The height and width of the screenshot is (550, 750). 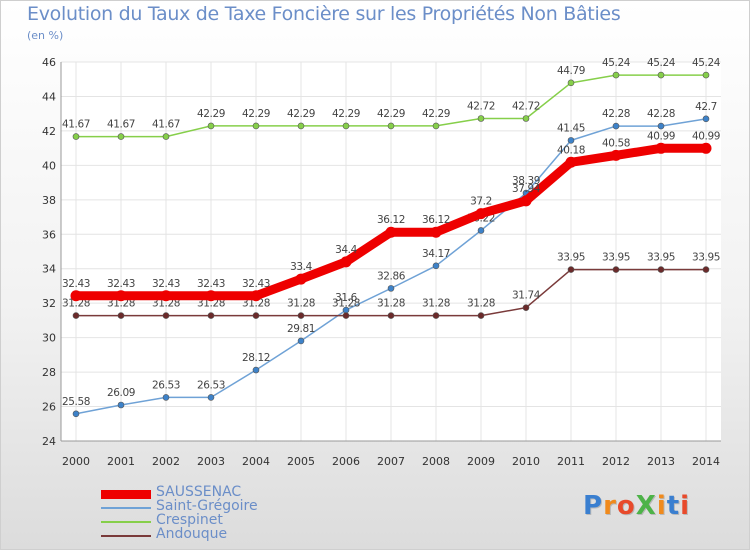 What do you see at coordinates (49, 372) in the screenshot?
I see `y-tick-label: 28` at bounding box center [49, 372].